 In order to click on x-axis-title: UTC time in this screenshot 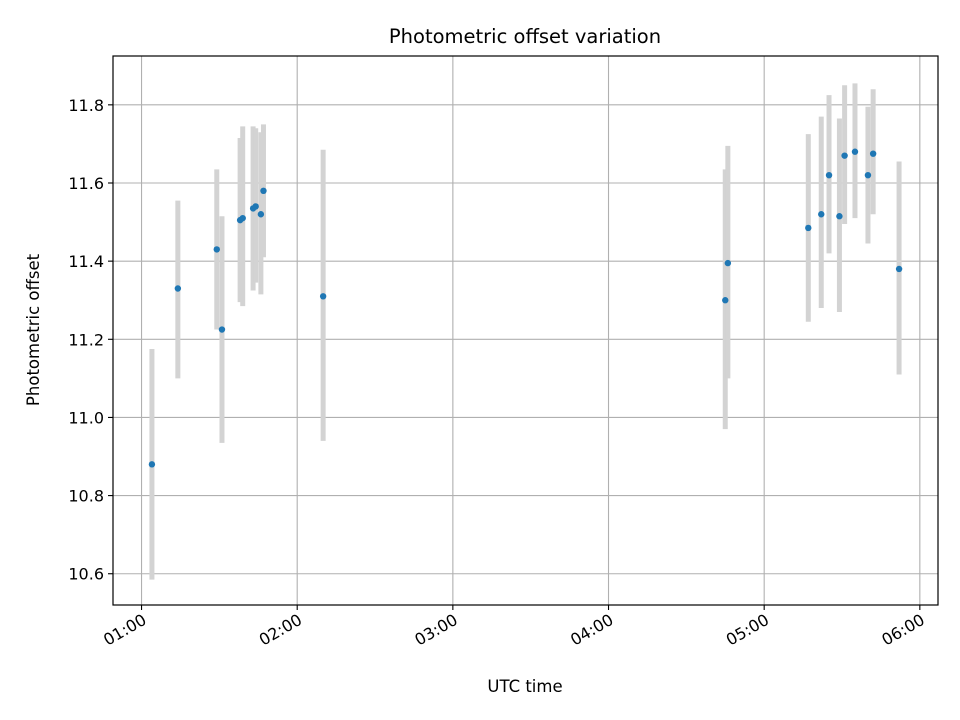, I will do `click(524, 686)`.